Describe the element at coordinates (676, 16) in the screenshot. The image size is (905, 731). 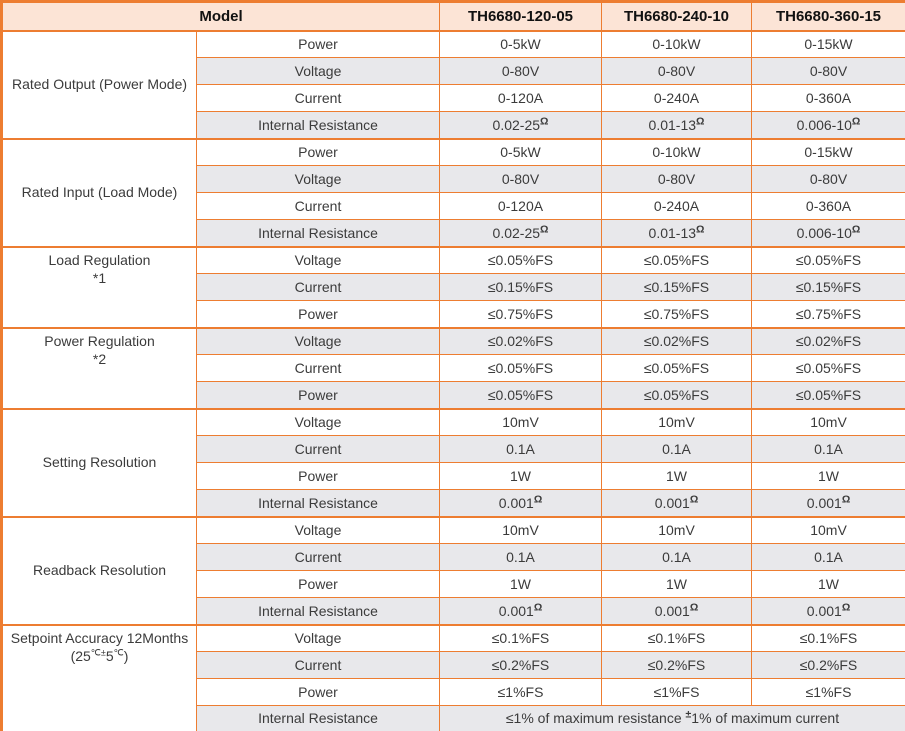
I see `model-column-header: TH6680-240-10` at that location.